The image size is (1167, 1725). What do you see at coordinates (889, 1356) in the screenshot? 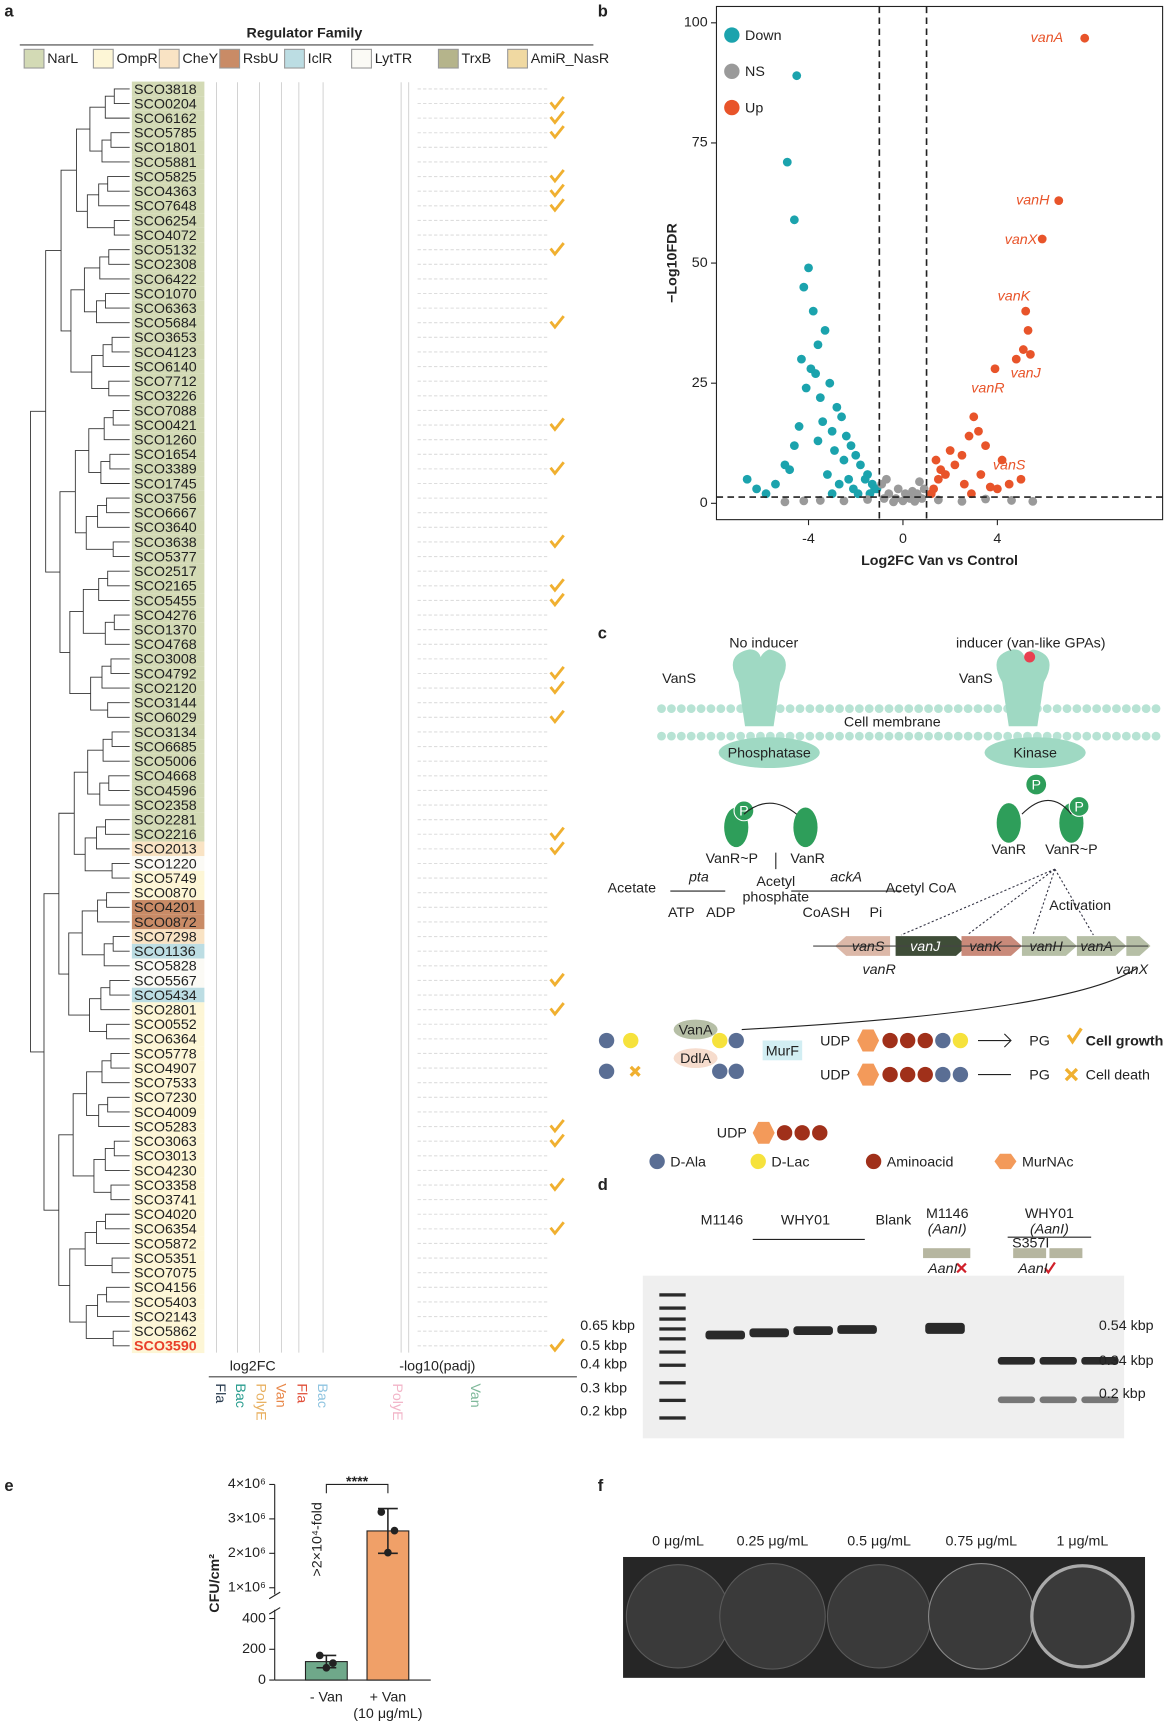
I see `bands` at bounding box center [889, 1356].